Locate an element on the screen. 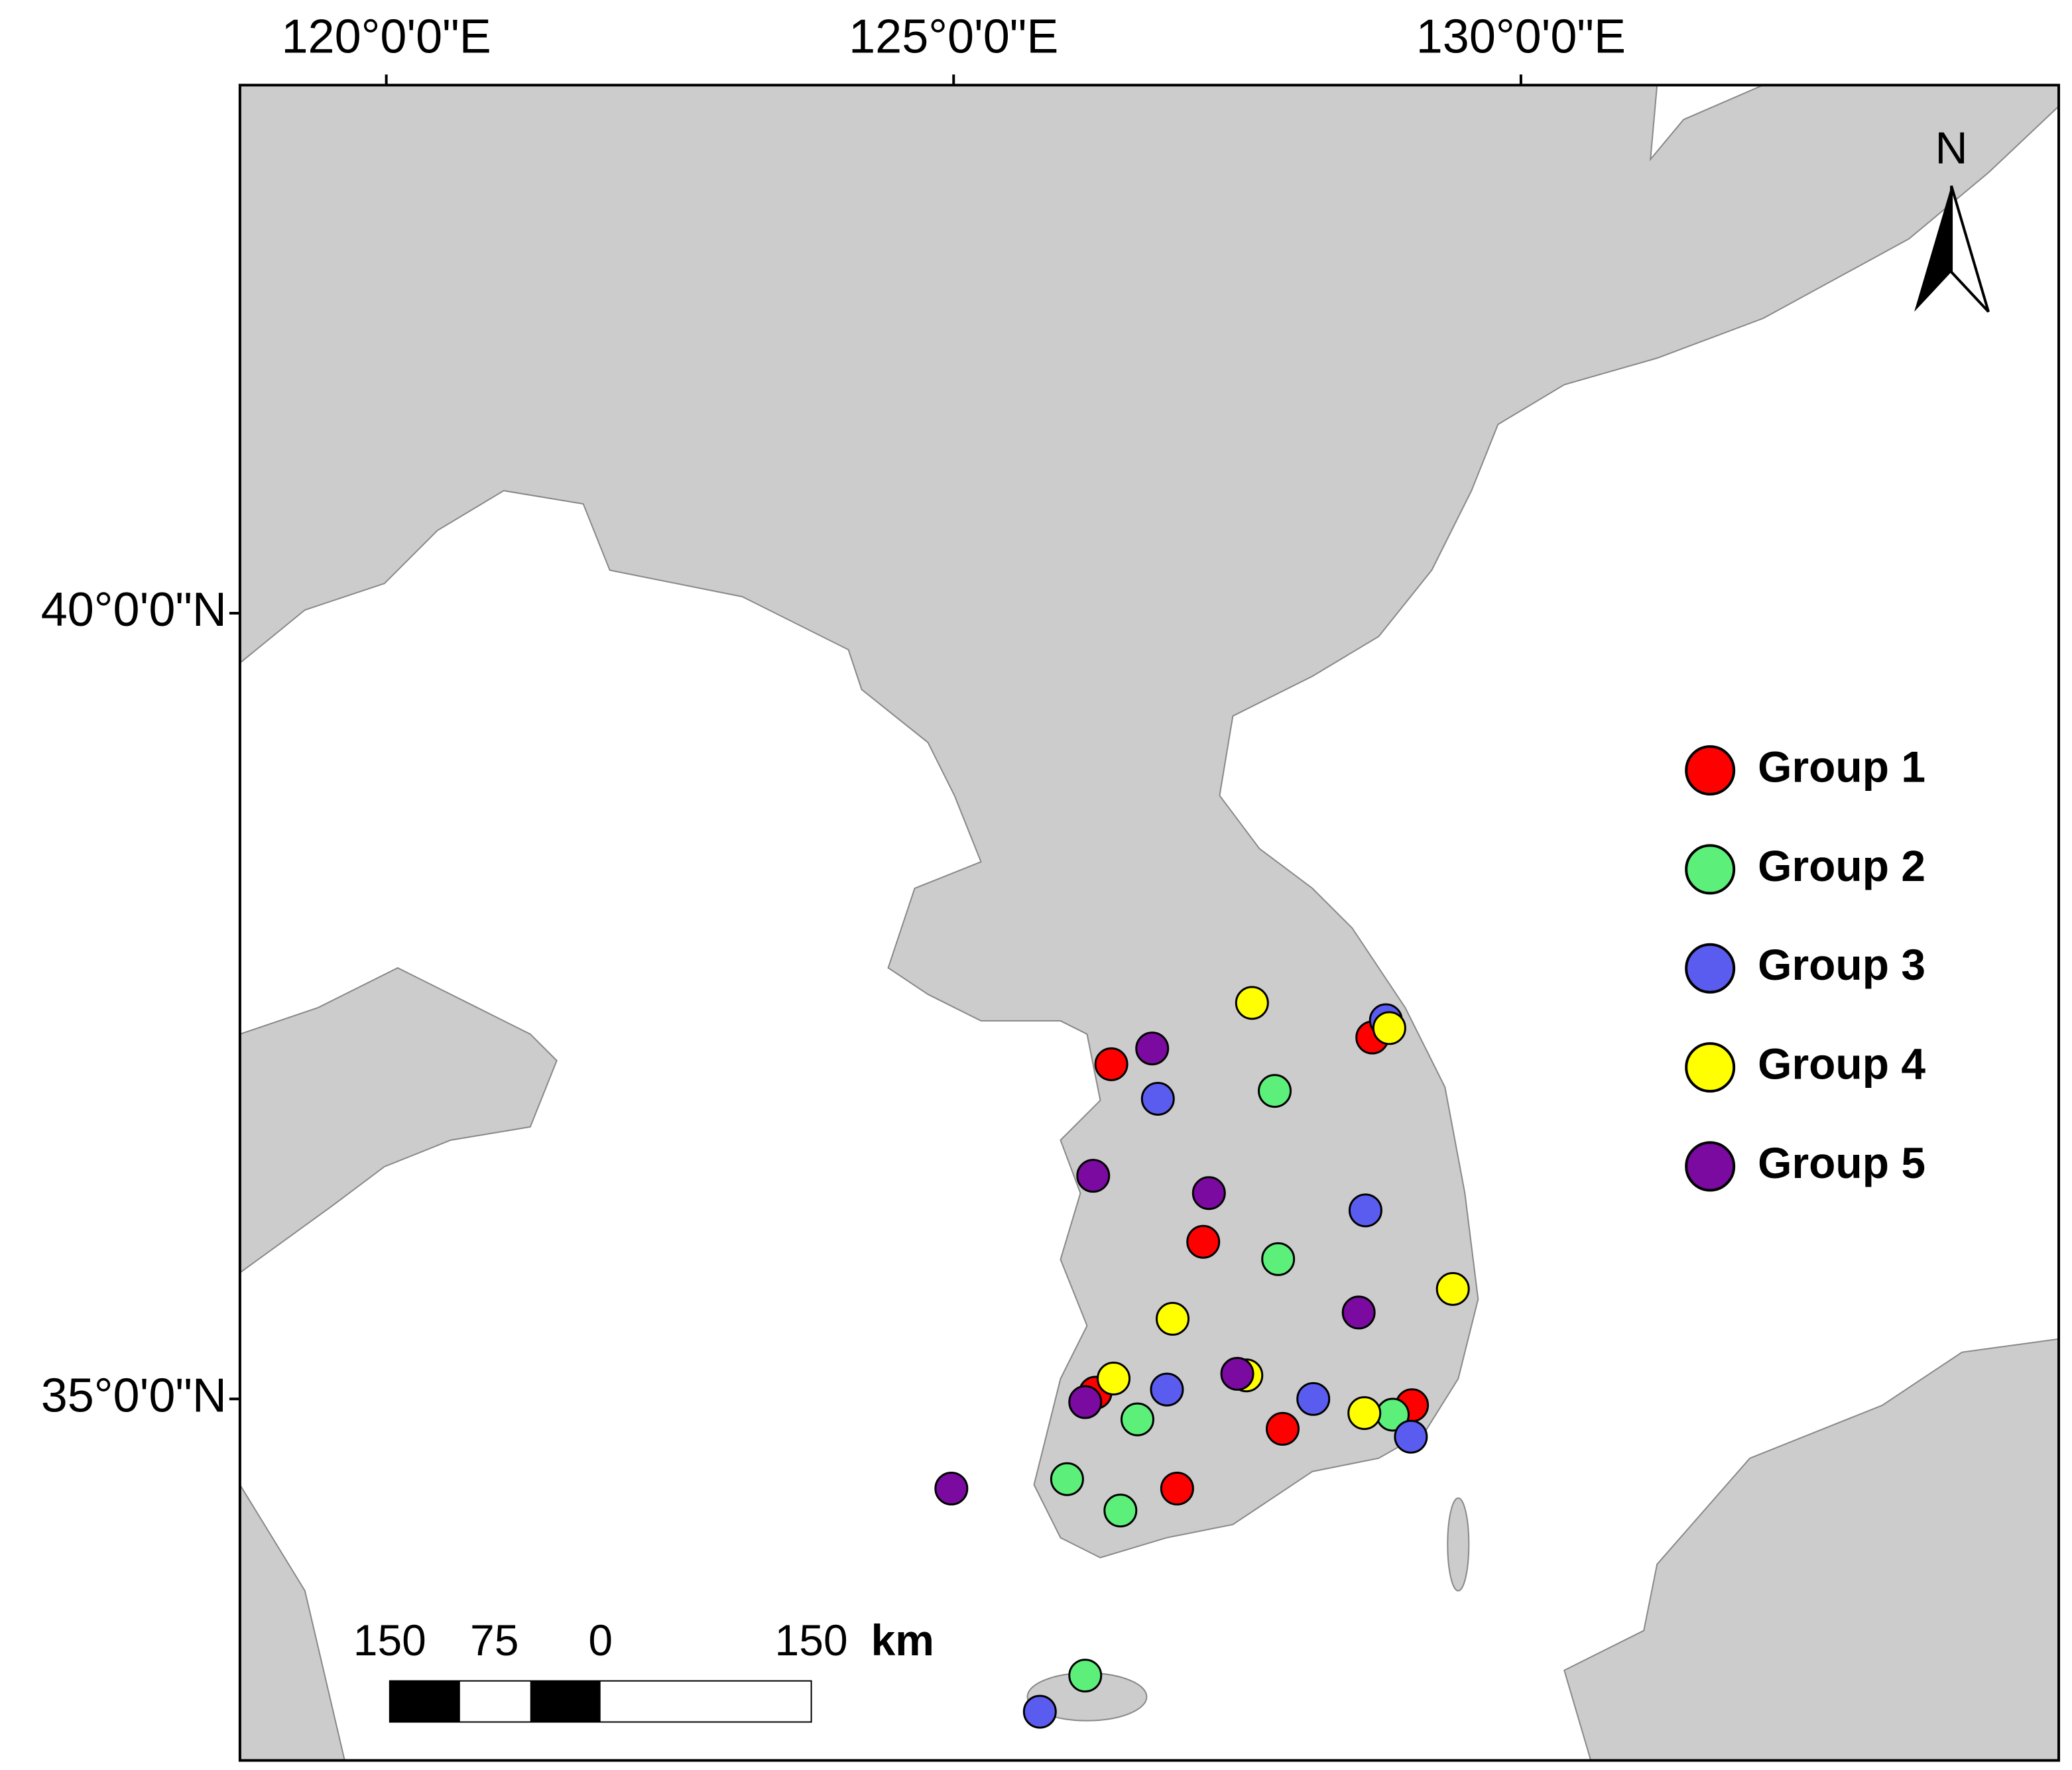 Image resolution: width=2072 pixels, height=1770 pixels. land-japan is located at coordinates (1811, 1549).